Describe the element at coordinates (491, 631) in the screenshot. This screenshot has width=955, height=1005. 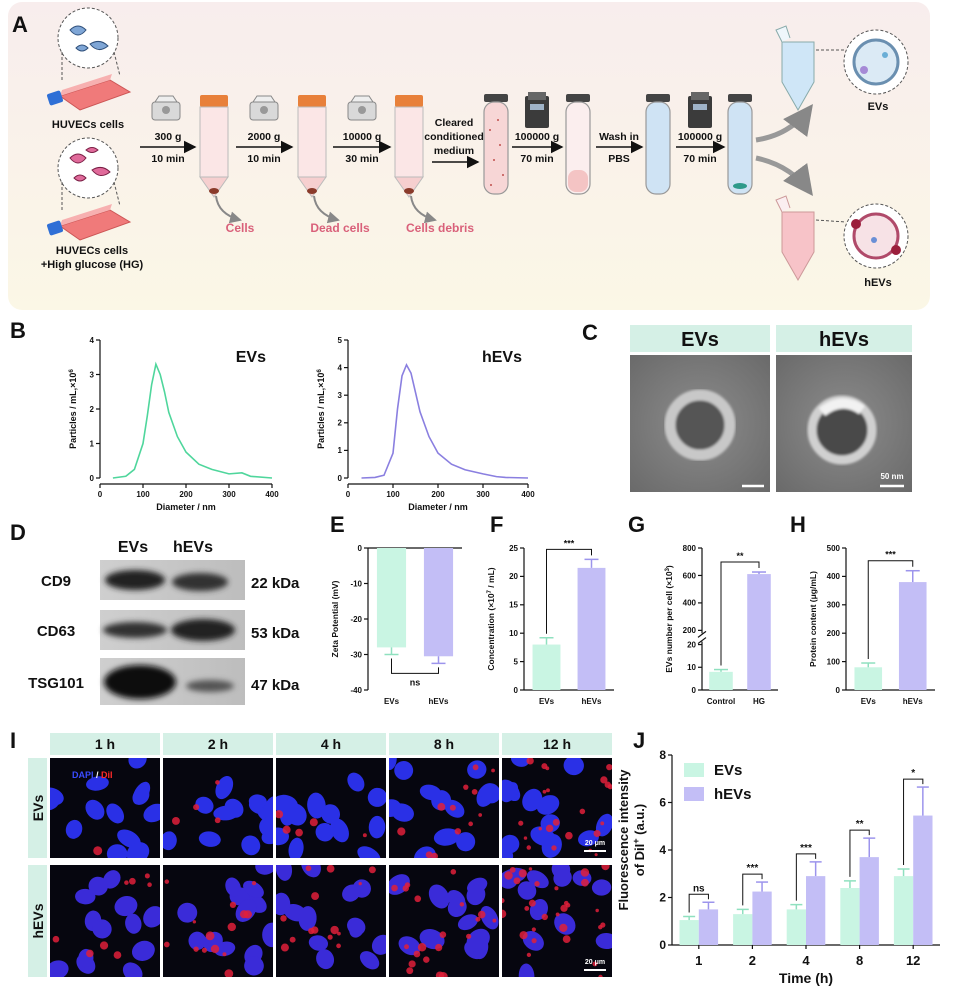
I see `axis-title-part: Concentration (×10` at that location.